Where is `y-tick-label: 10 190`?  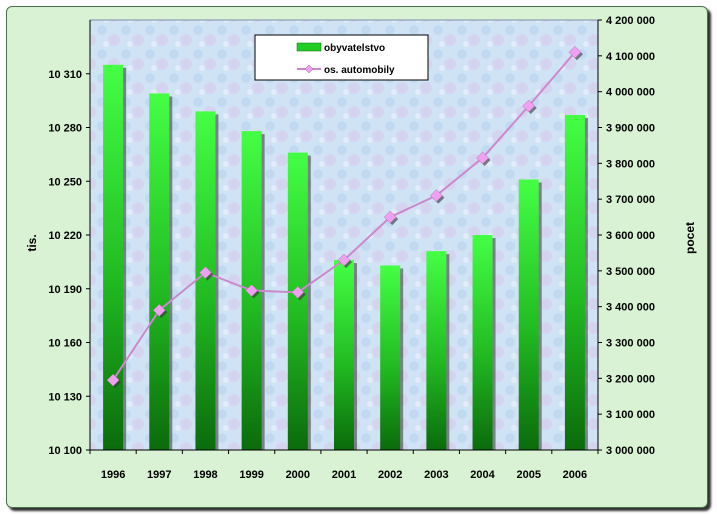
y-tick-label: 10 190 is located at coordinates (65, 290).